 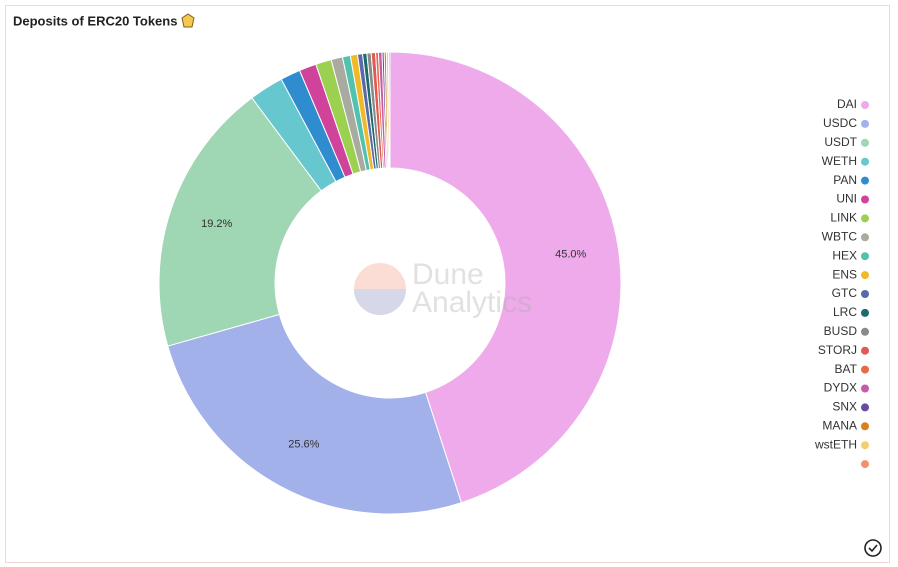 I want to click on legend-label: LRC, so click(x=845, y=312).